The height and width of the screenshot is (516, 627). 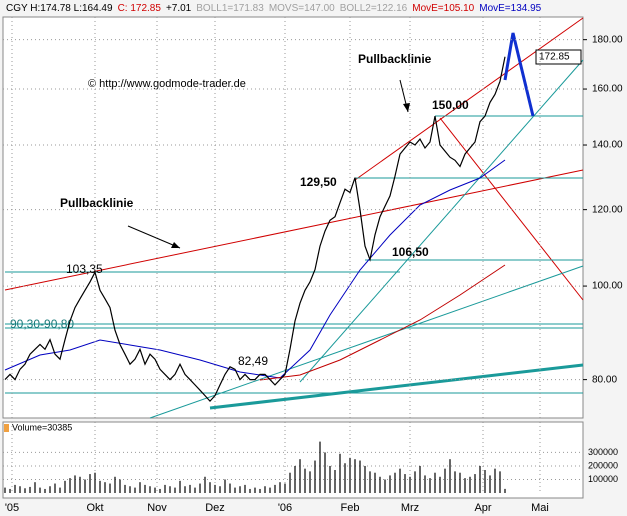 I want to click on x-tick-label: Dez, so click(x=215, y=508).